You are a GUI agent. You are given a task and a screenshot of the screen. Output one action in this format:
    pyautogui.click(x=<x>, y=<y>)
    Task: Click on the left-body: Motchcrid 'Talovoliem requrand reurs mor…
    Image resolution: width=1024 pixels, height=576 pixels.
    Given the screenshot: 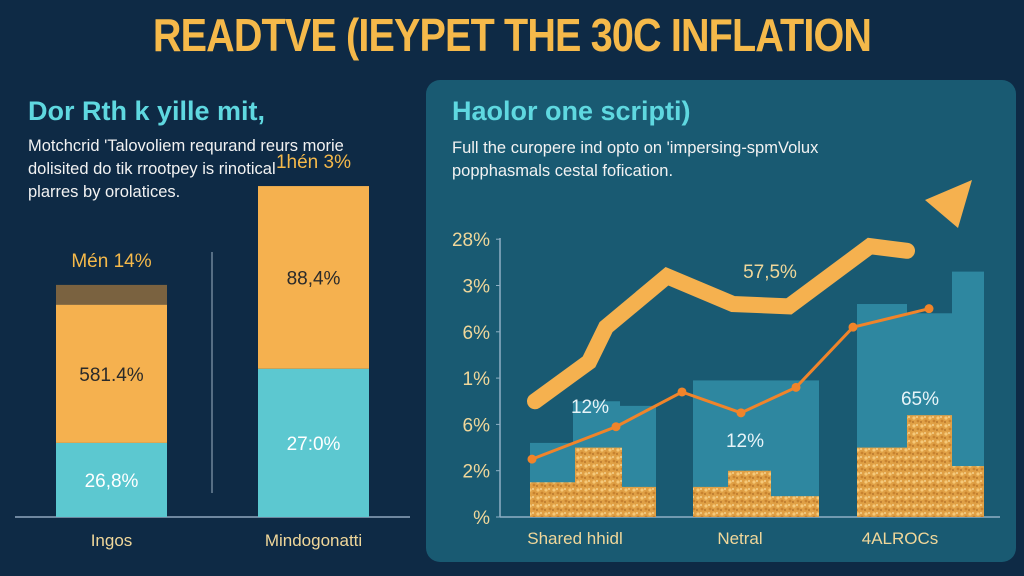 What is the action you would take?
    pyautogui.click(x=186, y=169)
    